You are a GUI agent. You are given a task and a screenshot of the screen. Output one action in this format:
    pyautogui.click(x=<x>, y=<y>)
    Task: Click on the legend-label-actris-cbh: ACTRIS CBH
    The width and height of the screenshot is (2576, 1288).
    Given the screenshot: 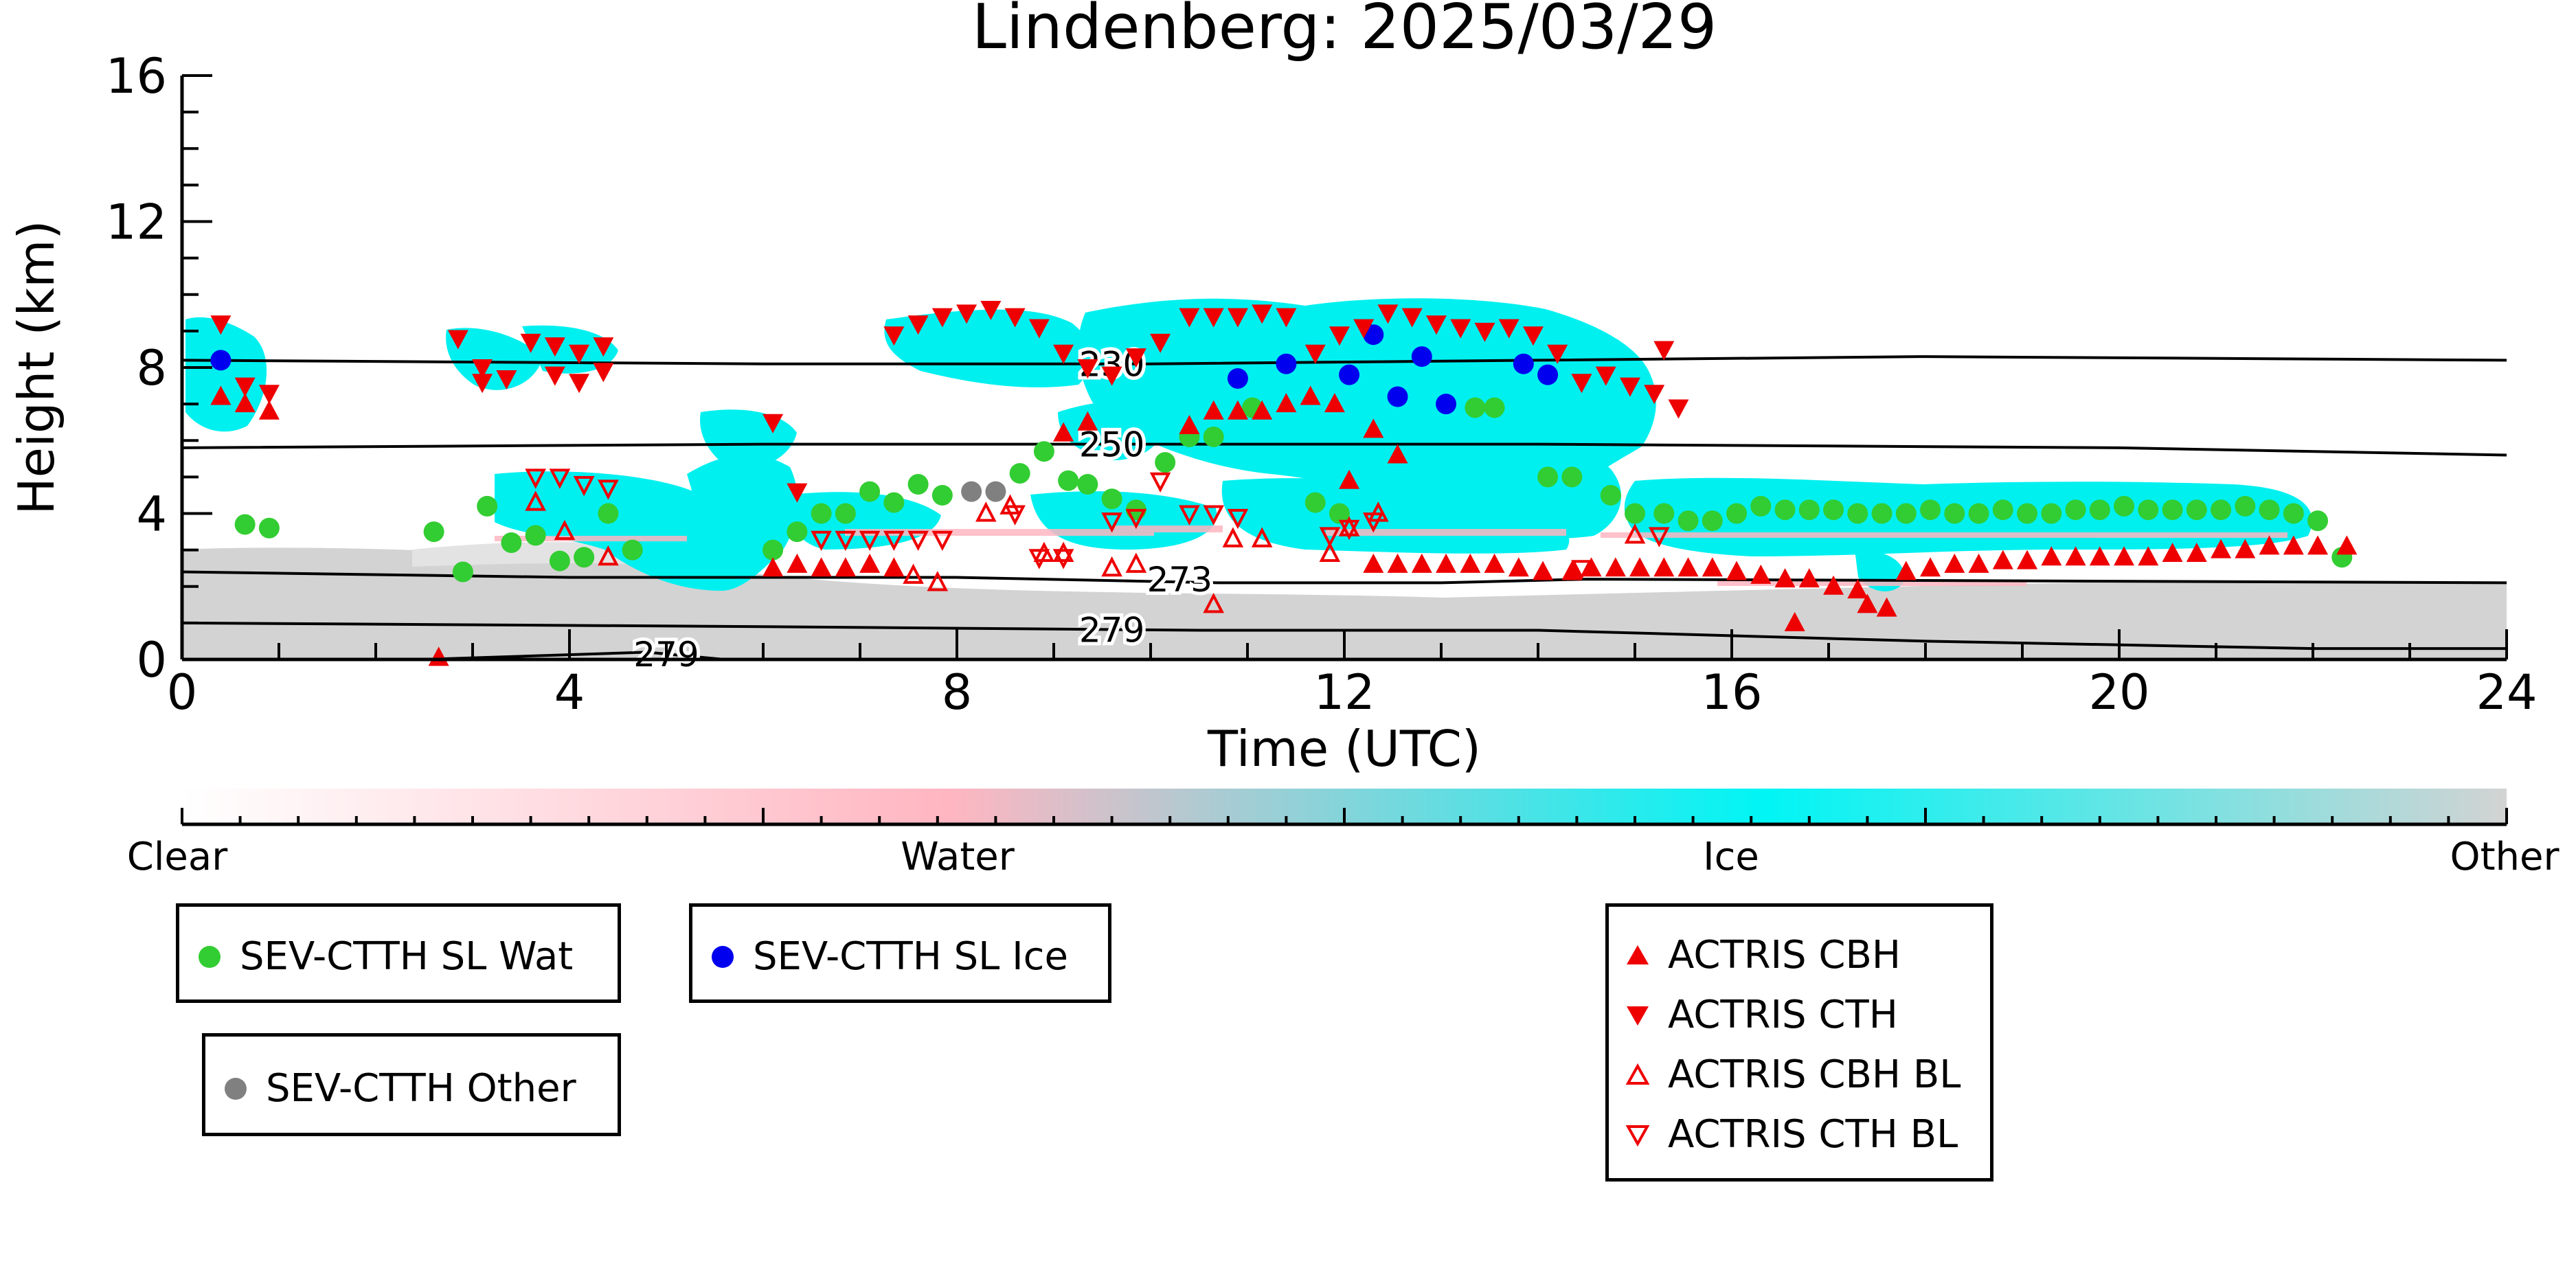 What is the action you would take?
    pyautogui.click(x=1784, y=955)
    